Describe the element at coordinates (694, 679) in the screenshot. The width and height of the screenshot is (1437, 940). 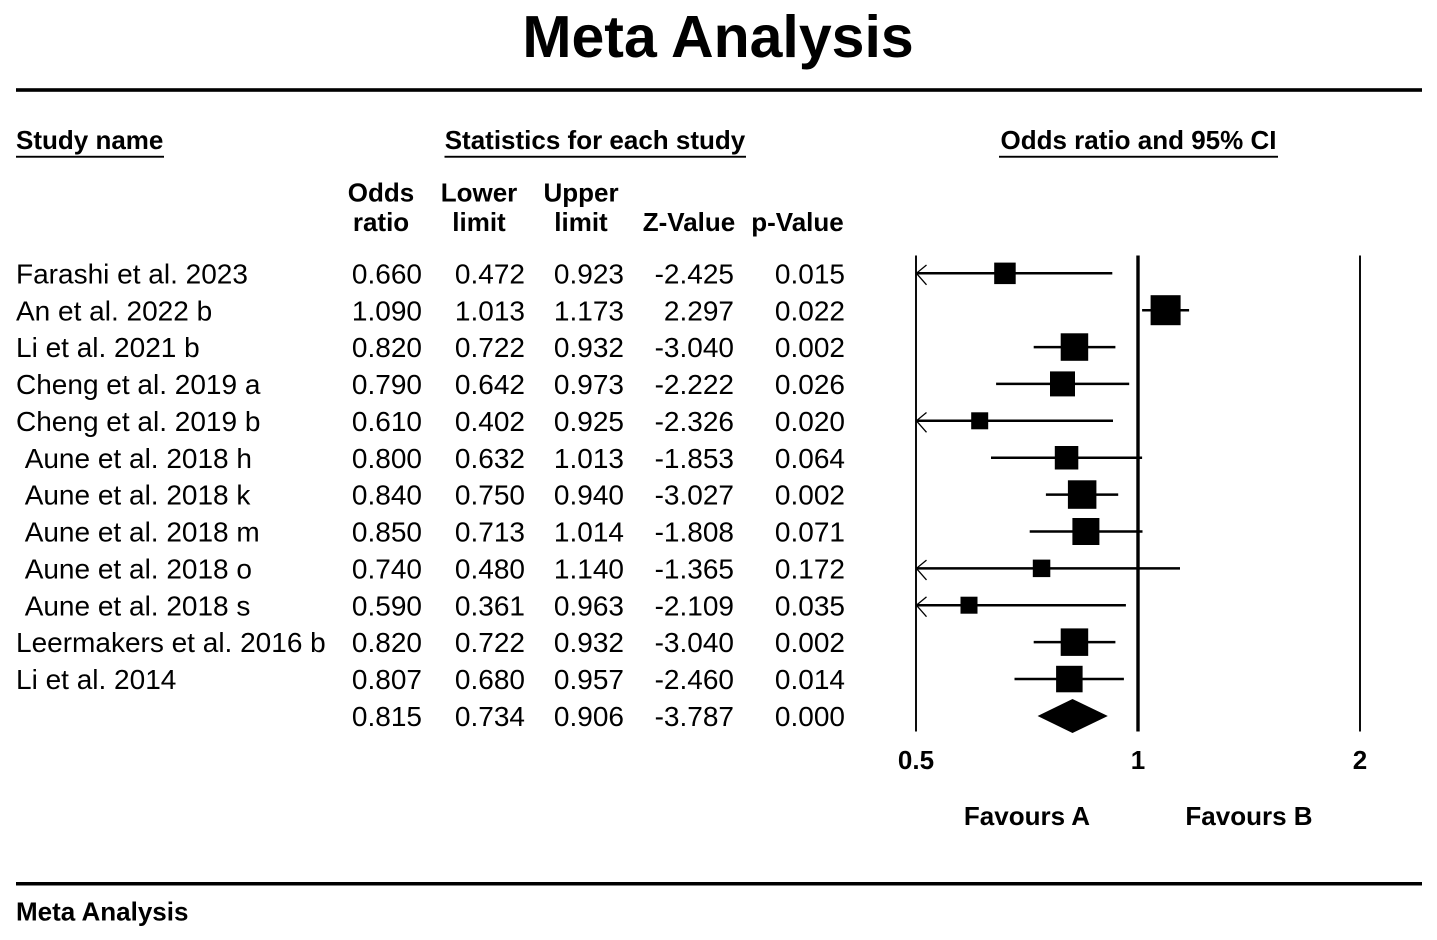
I see `svg-text: -2.460` at that location.